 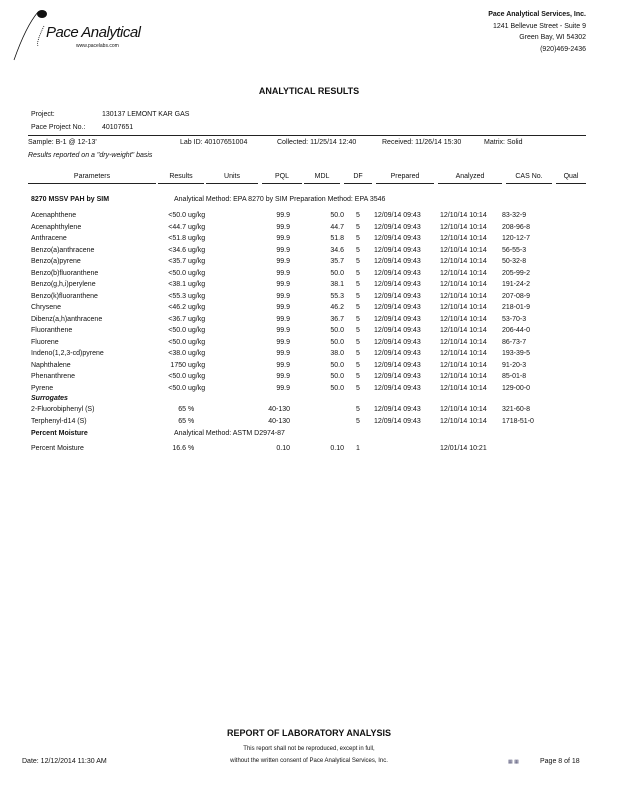 I want to click on table-cell: 50-32-8, so click(x=514, y=261).